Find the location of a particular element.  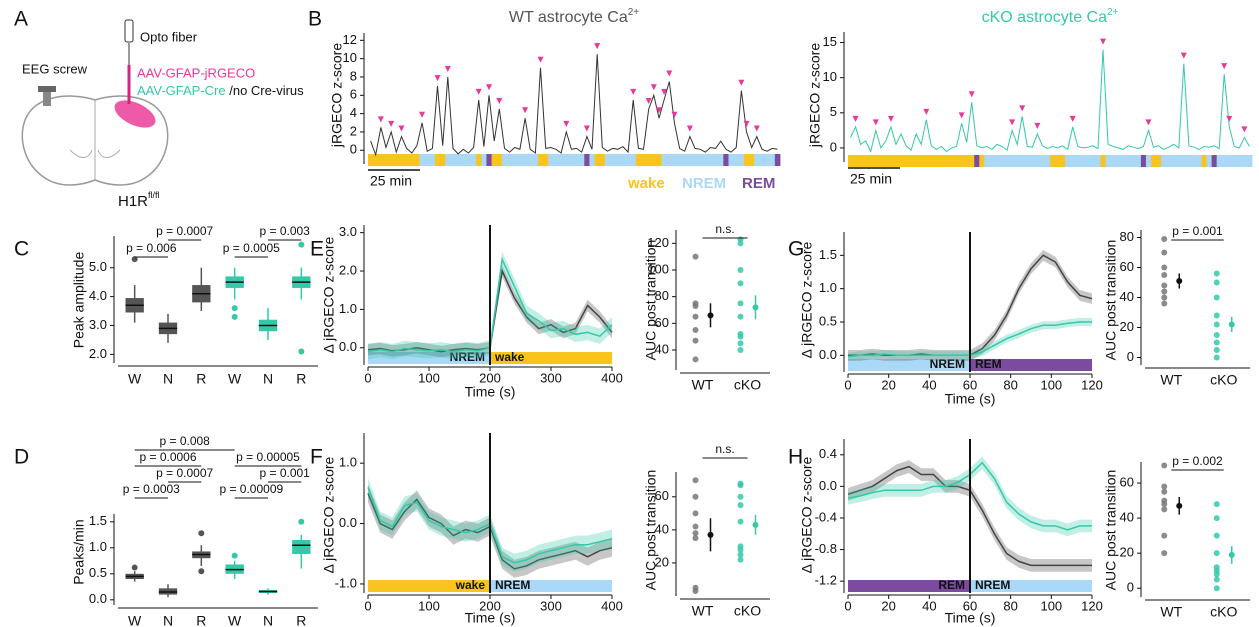

x-tick-label: 20 is located at coordinates (888, 605).